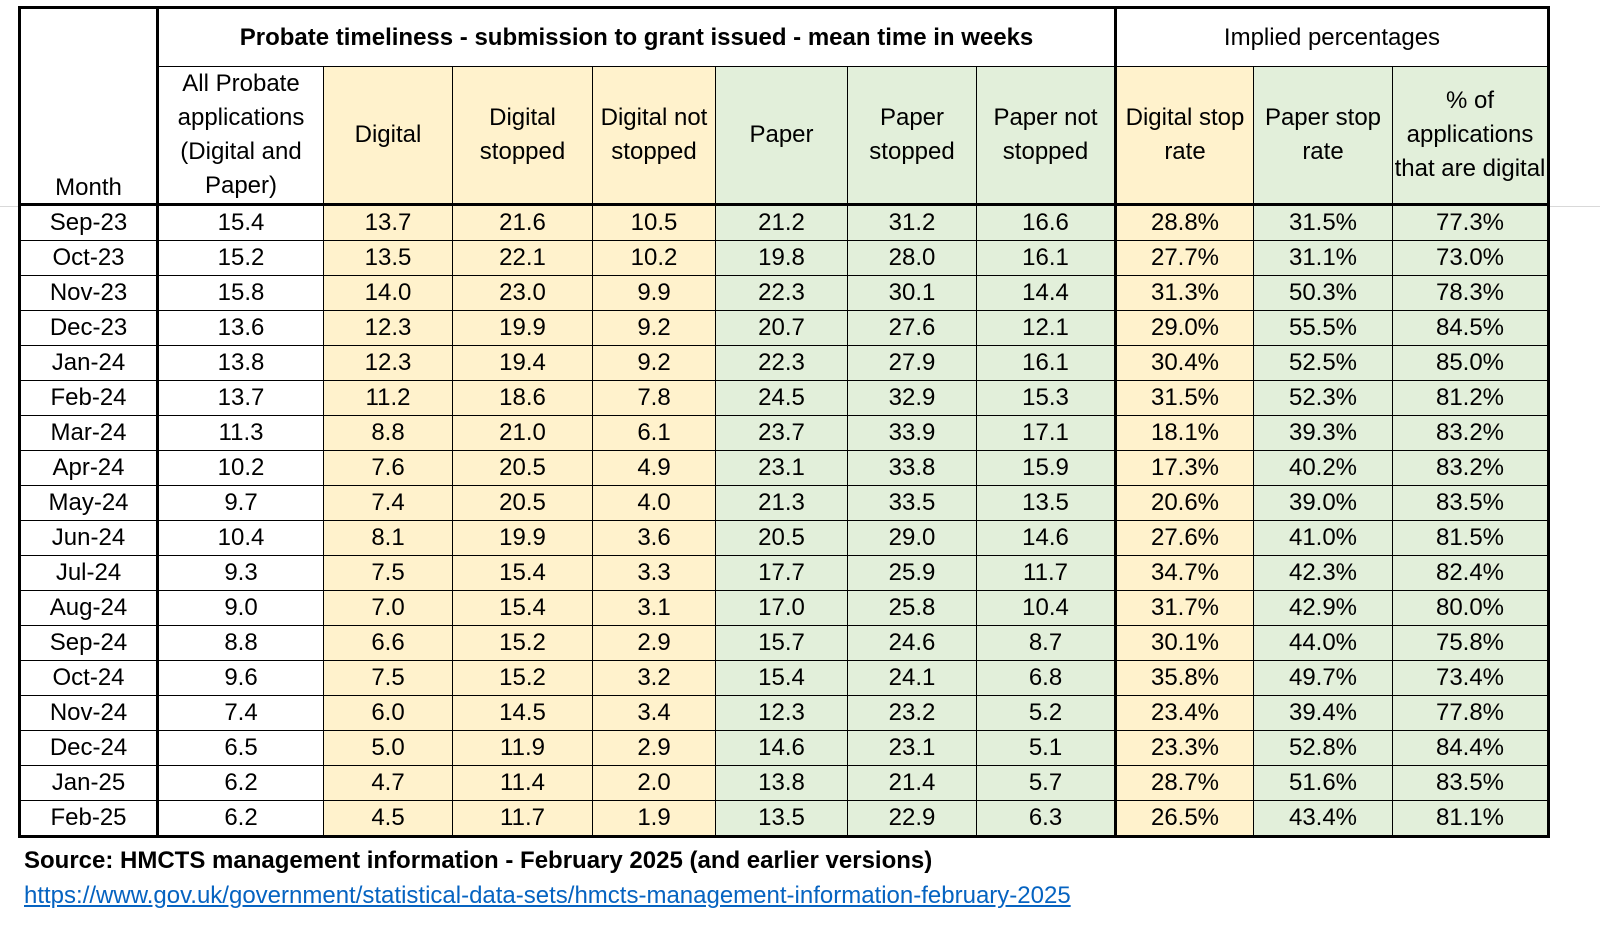  I want to click on value-cell: 43.4%, so click(1323, 819).